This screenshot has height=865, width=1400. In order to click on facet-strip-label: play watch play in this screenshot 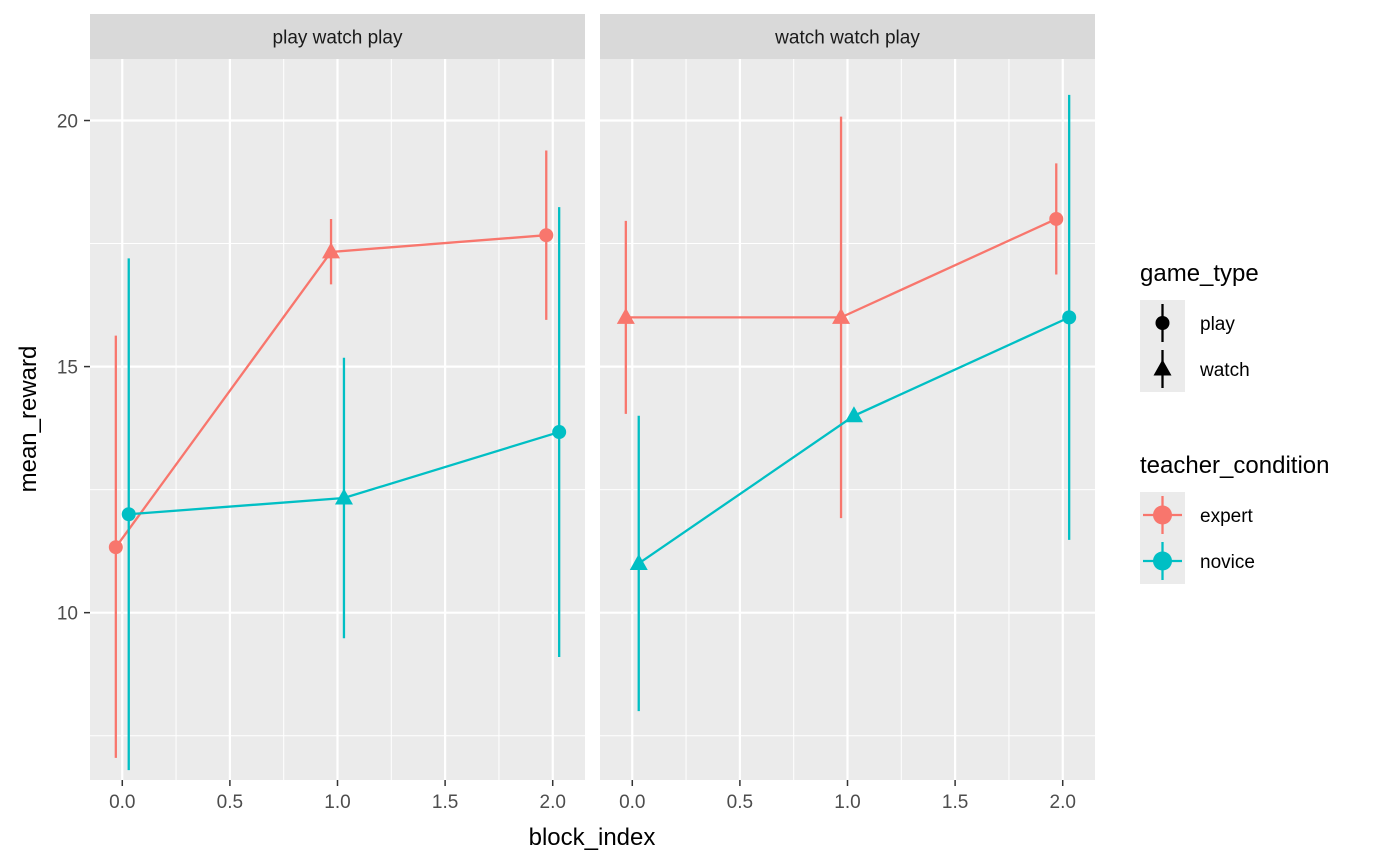, I will do `click(338, 38)`.